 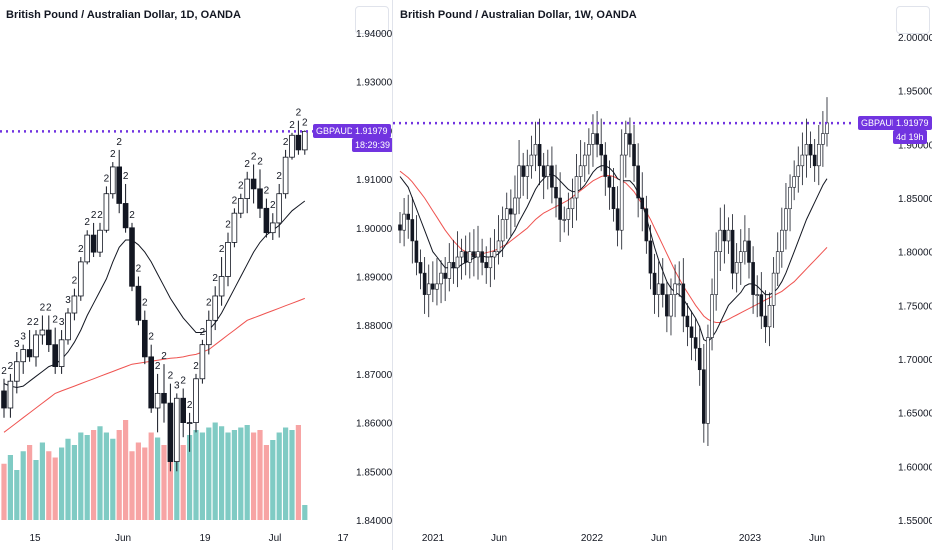 I want to click on y-axis-tick-label: 1.55000, so click(x=915, y=521).